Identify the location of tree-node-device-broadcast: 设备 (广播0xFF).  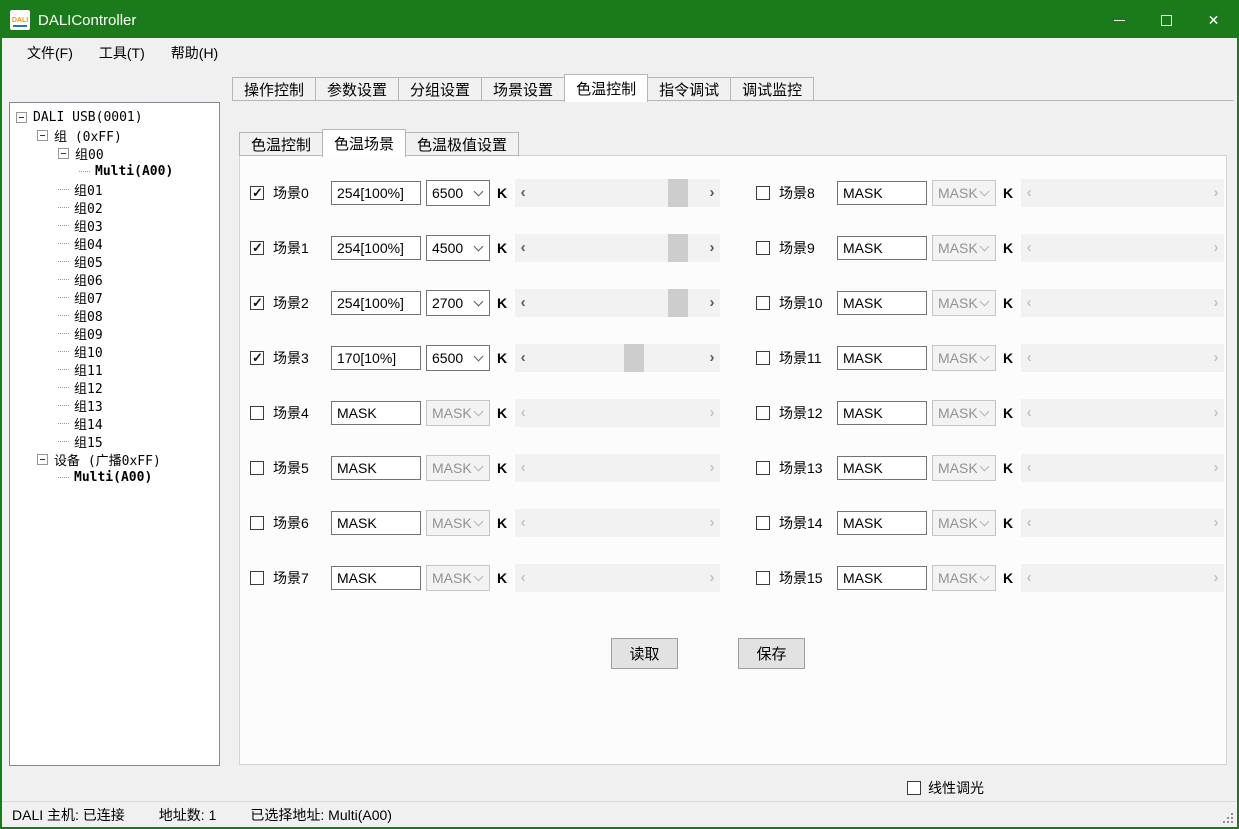
(114, 459).